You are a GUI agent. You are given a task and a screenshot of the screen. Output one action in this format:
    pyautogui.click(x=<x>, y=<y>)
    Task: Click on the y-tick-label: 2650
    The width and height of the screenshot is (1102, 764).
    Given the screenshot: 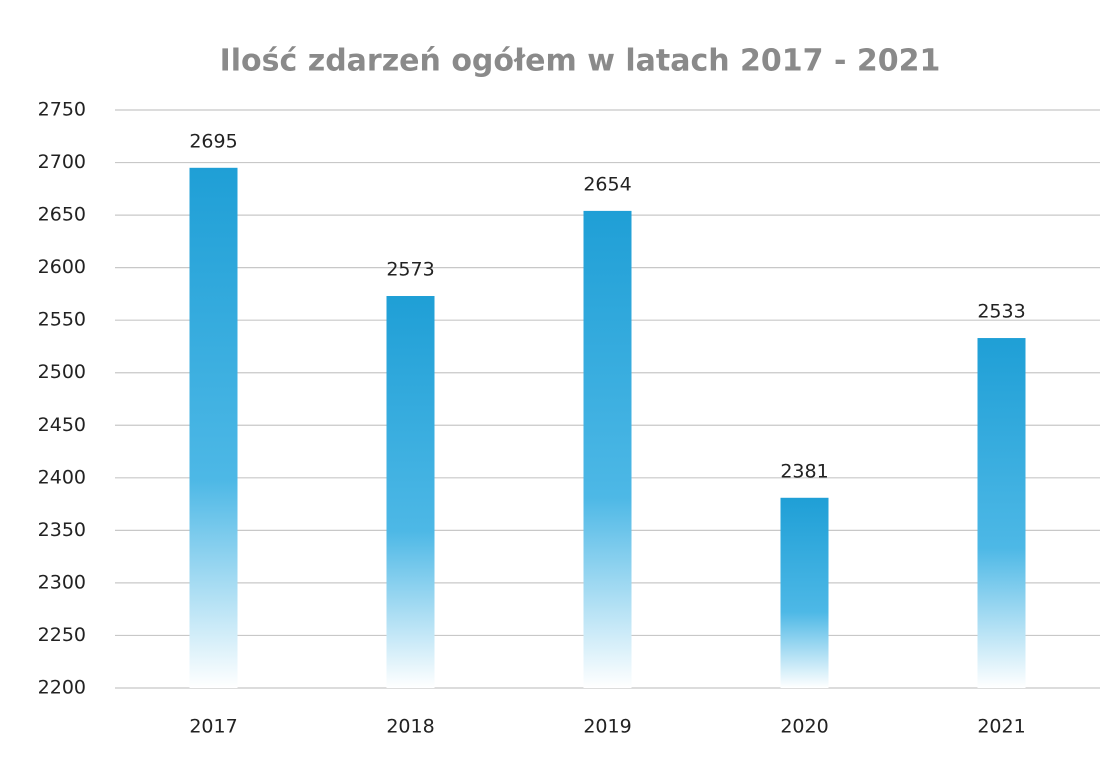 What is the action you would take?
    pyautogui.click(x=62, y=215)
    